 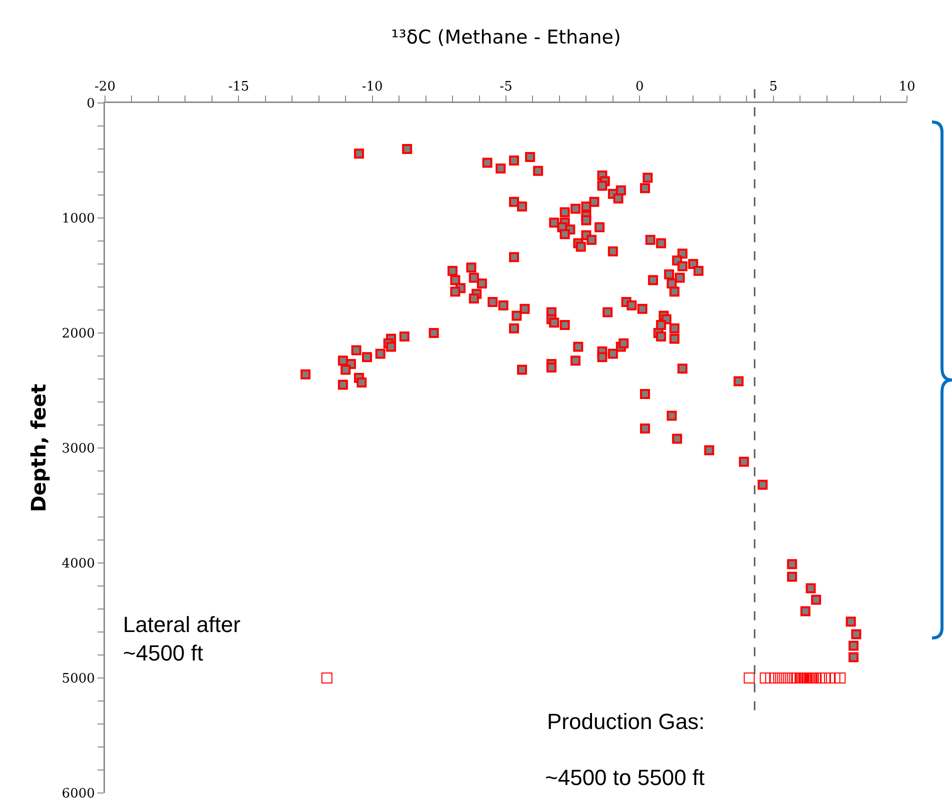 I want to click on x-tick-label: 0, so click(x=640, y=86).